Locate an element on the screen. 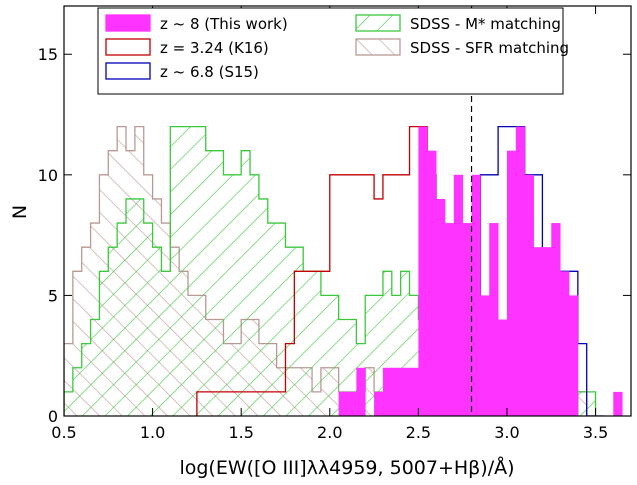  legend-label-this_work: z ~ 8 (This work) is located at coordinates (224, 24).